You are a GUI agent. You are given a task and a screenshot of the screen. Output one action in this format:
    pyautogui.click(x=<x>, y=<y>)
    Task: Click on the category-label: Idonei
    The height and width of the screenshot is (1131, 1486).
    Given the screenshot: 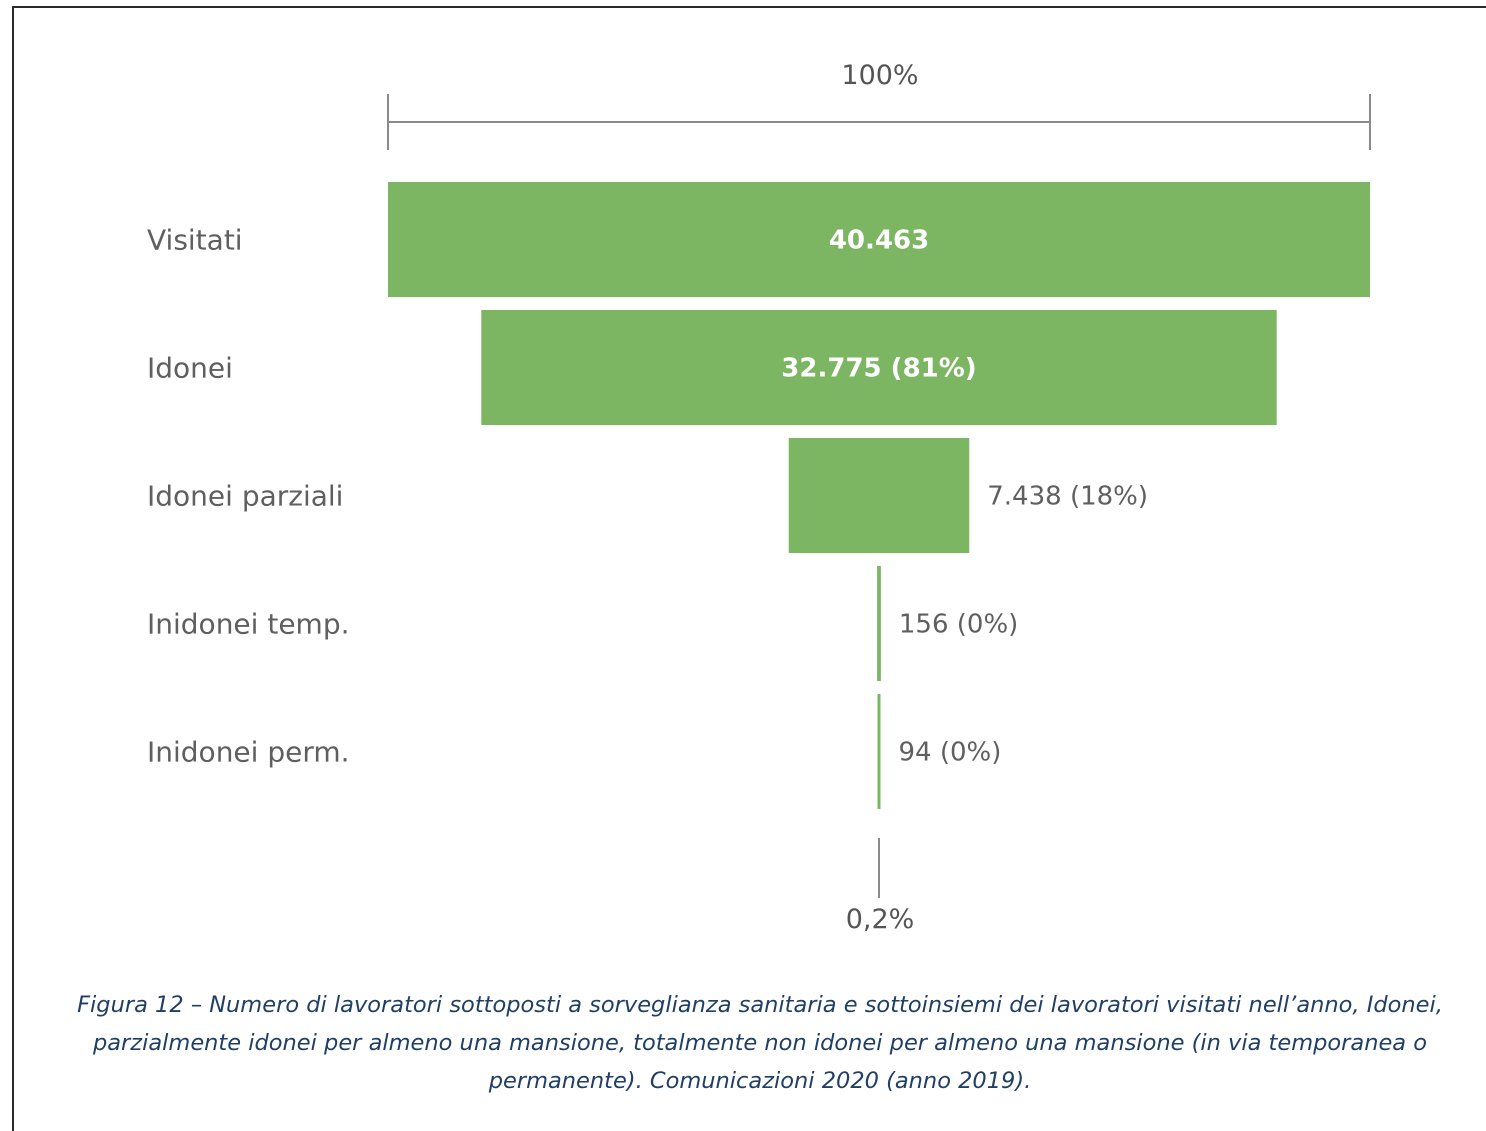 What is the action you would take?
    pyautogui.click(x=190, y=368)
    